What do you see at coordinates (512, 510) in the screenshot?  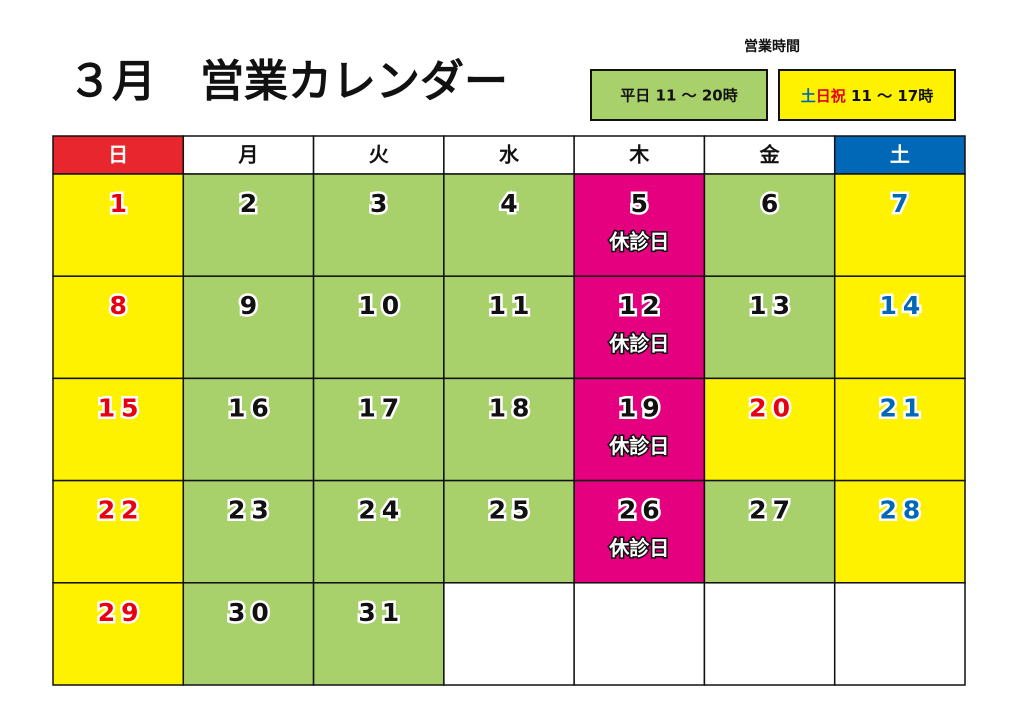 I see `day-number: 25` at bounding box center [512, 510].